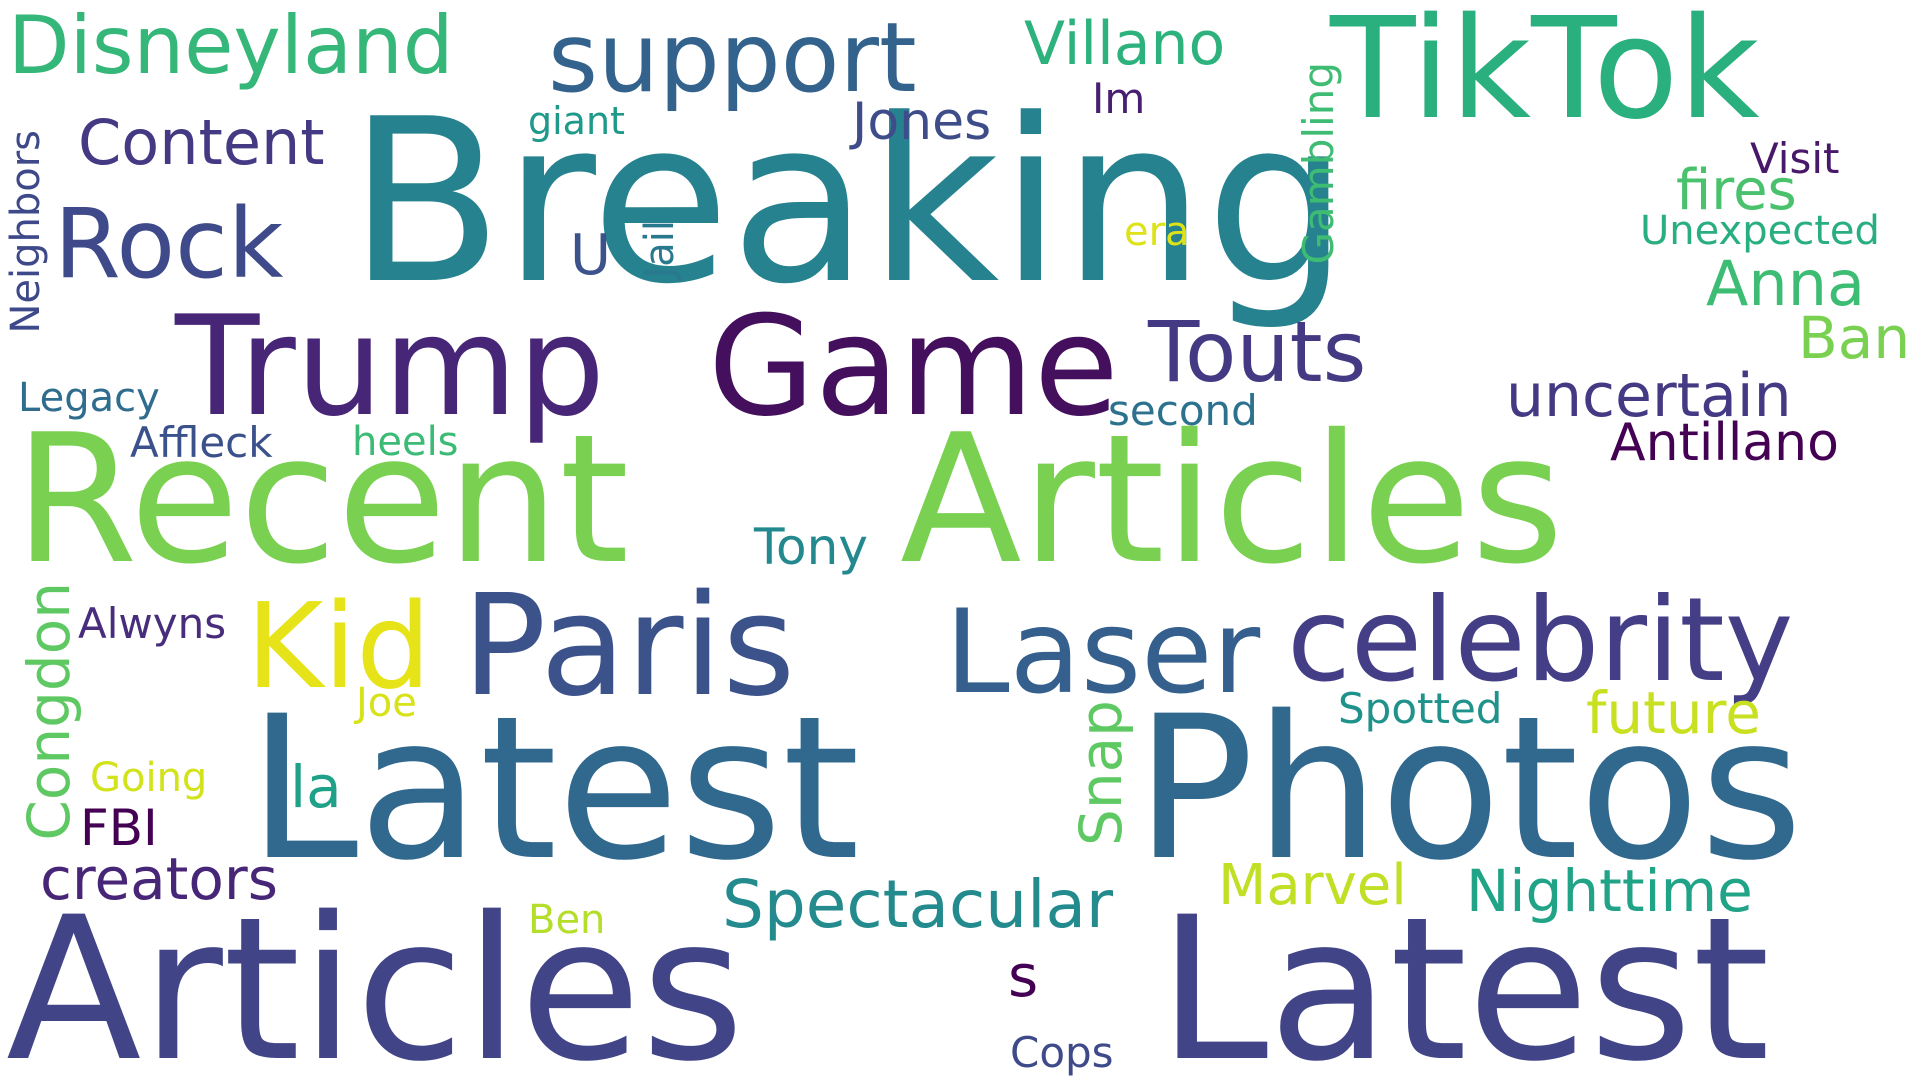  I want to click on word-second: second, so click(1183, 411).